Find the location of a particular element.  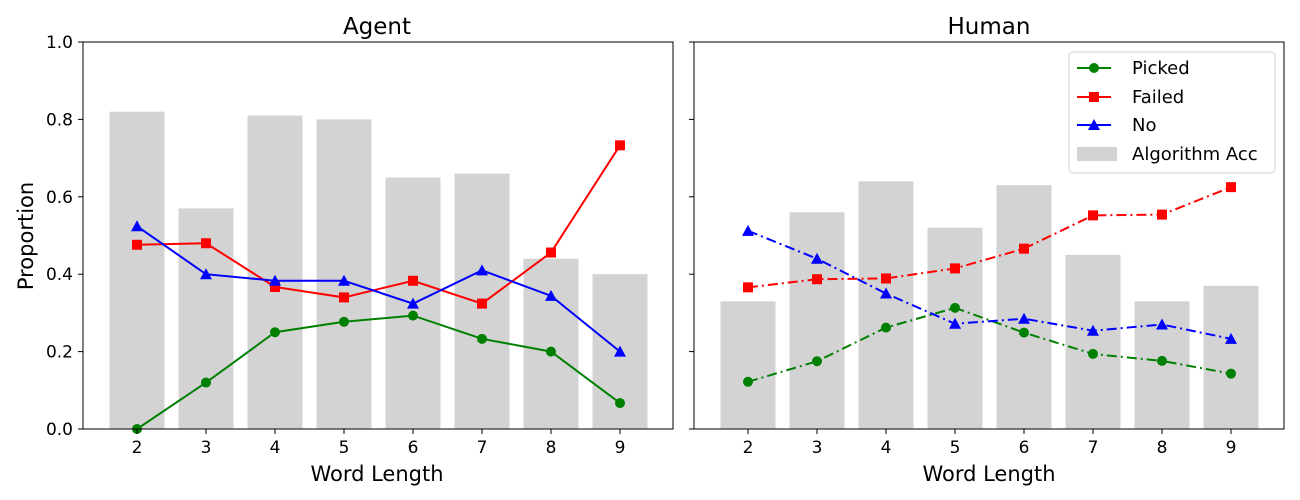

human-xtick-label-8: 8 is located at coordinates (1162, 448).